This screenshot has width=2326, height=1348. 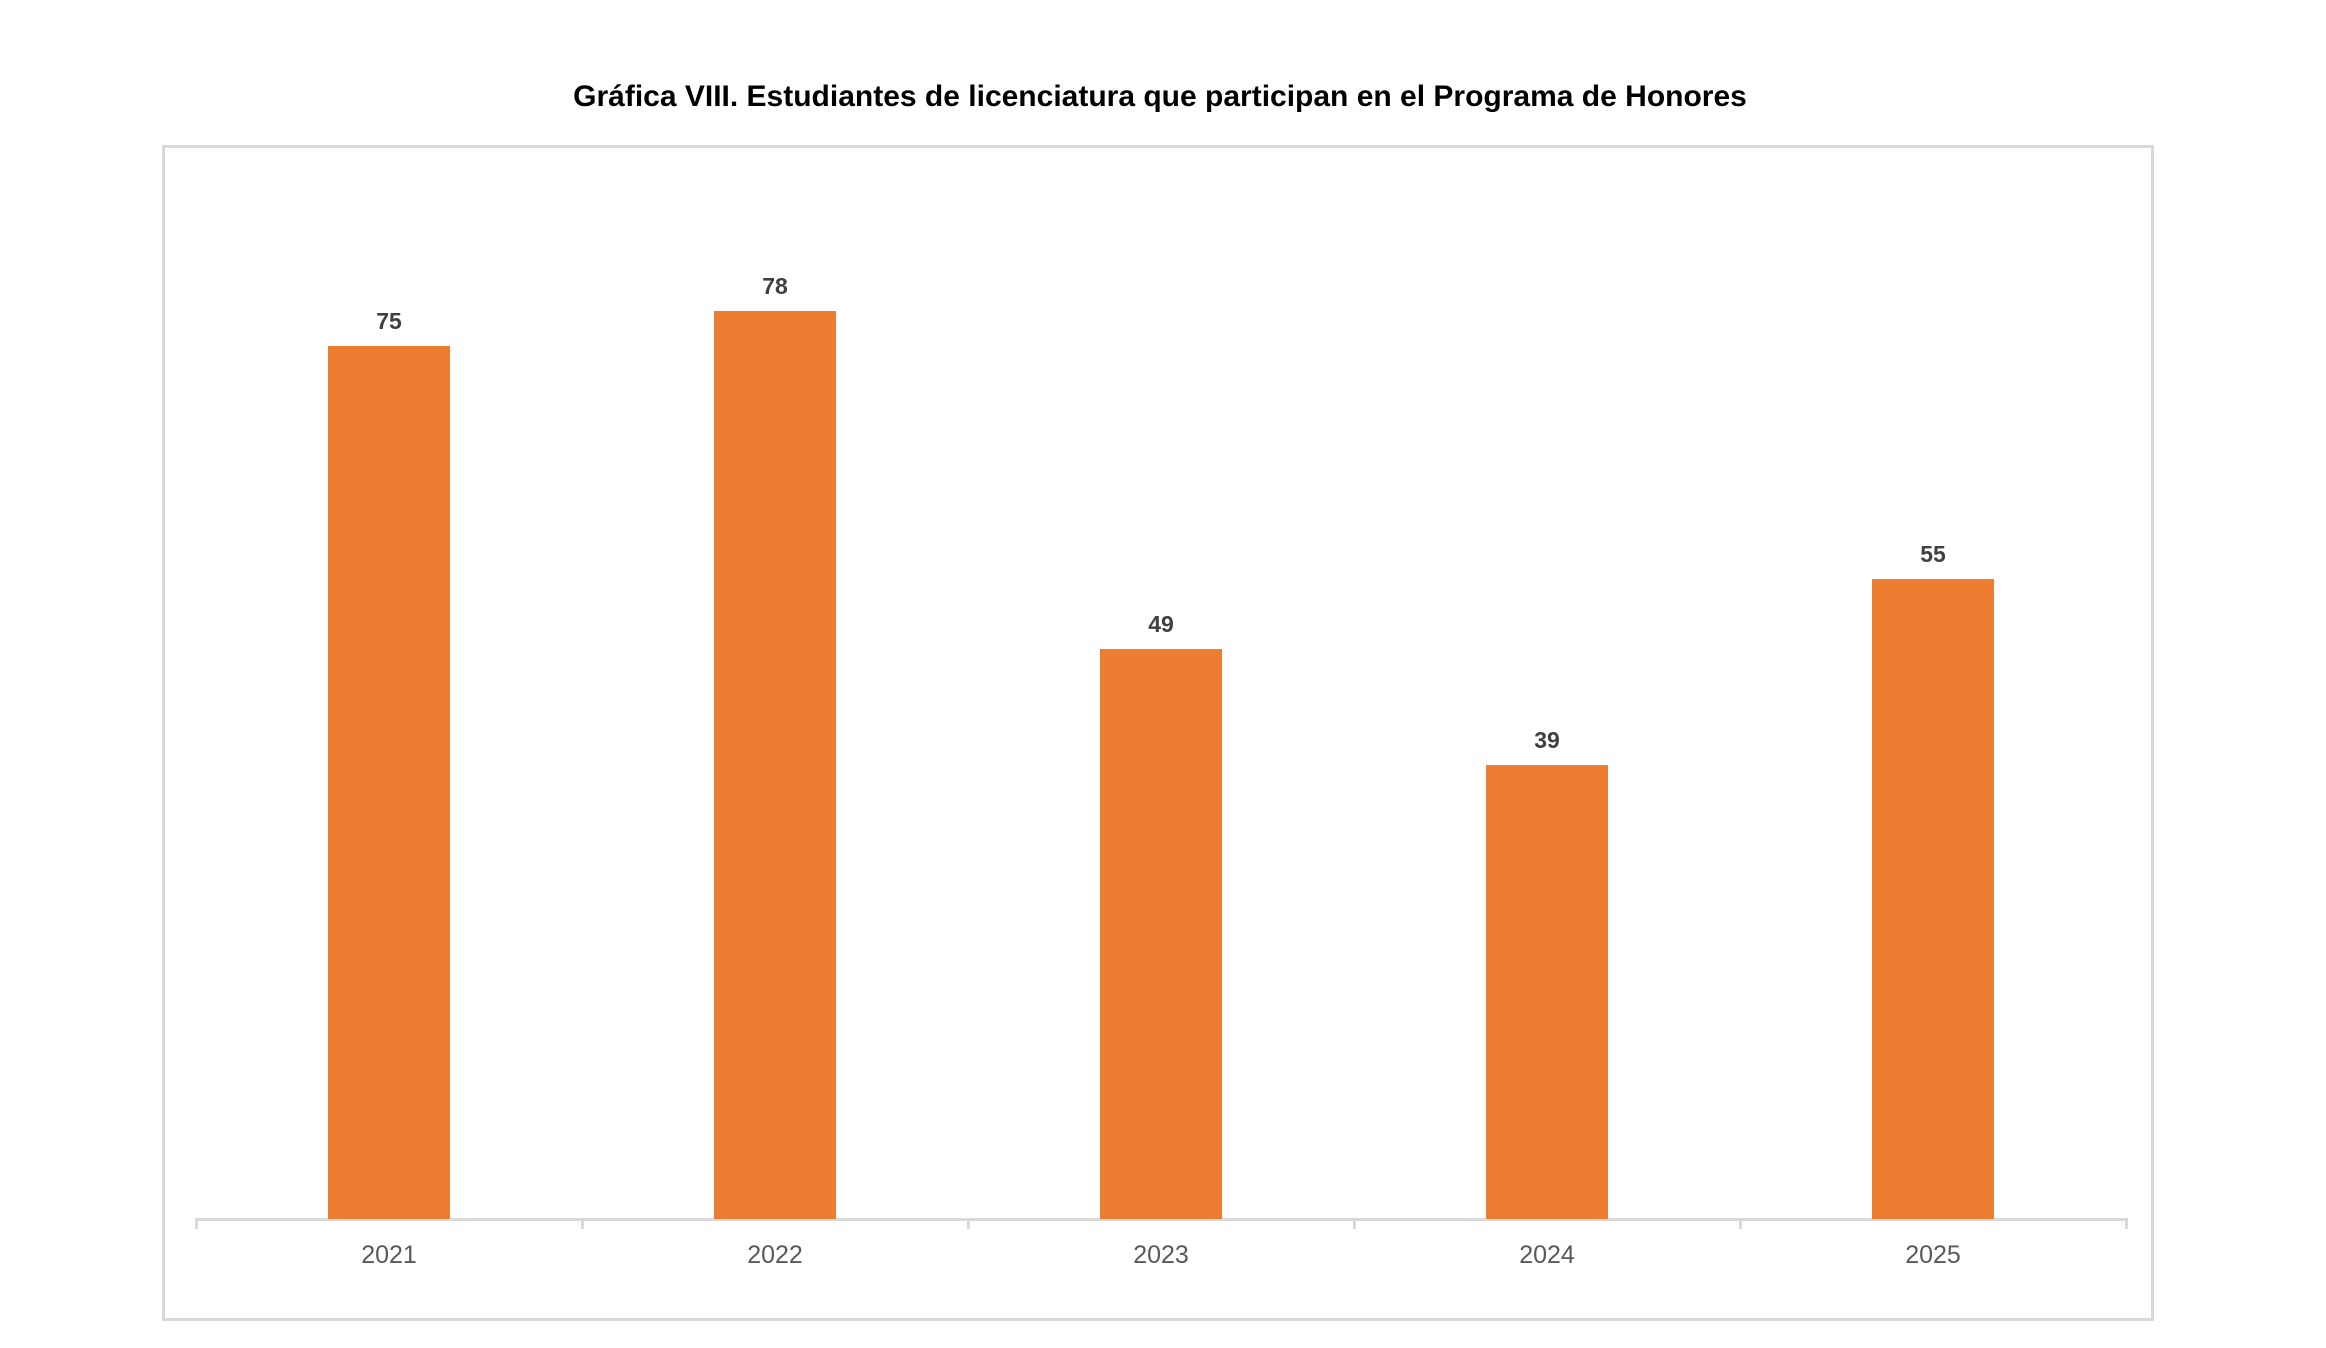 I want to click on x-axis-label: 2022, so click(x=775, y=1255).